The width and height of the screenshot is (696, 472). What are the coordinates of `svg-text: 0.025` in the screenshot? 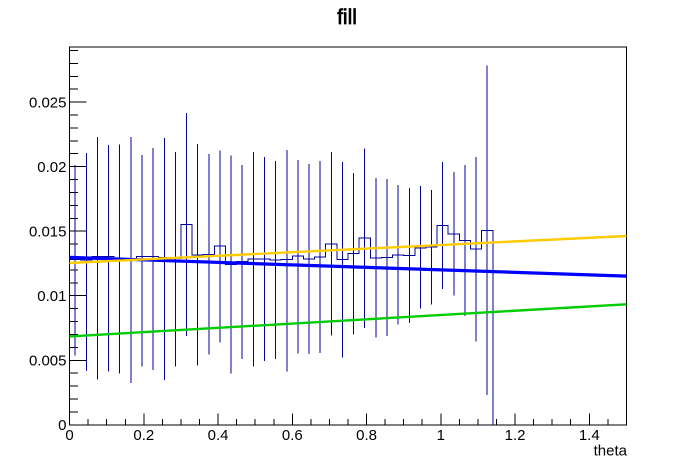 It's located at (48, 102).